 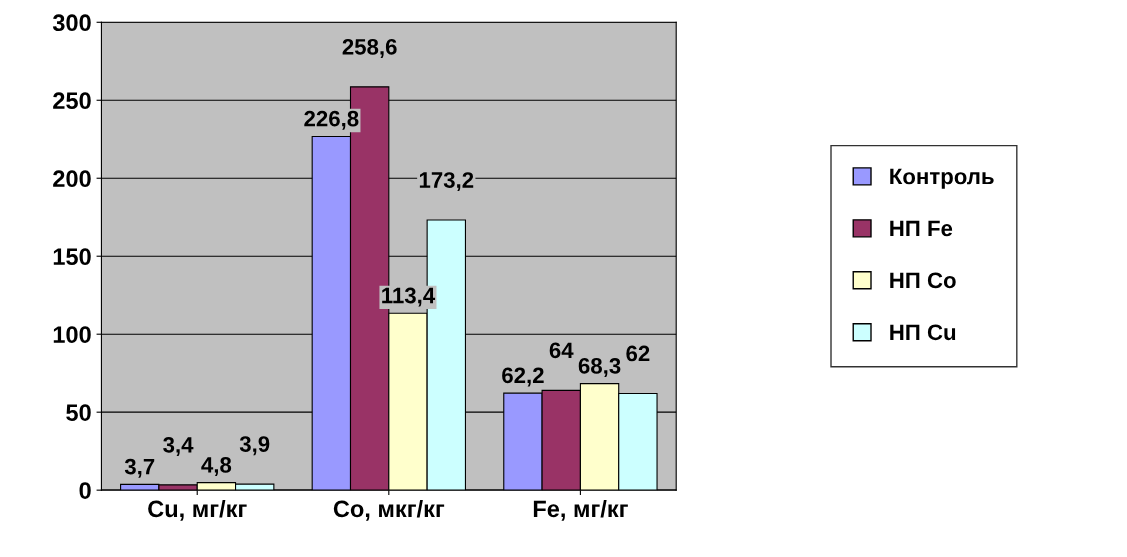 I want to click on x-tick-label: Cu, мг/кг, so click(x=197, y=510).